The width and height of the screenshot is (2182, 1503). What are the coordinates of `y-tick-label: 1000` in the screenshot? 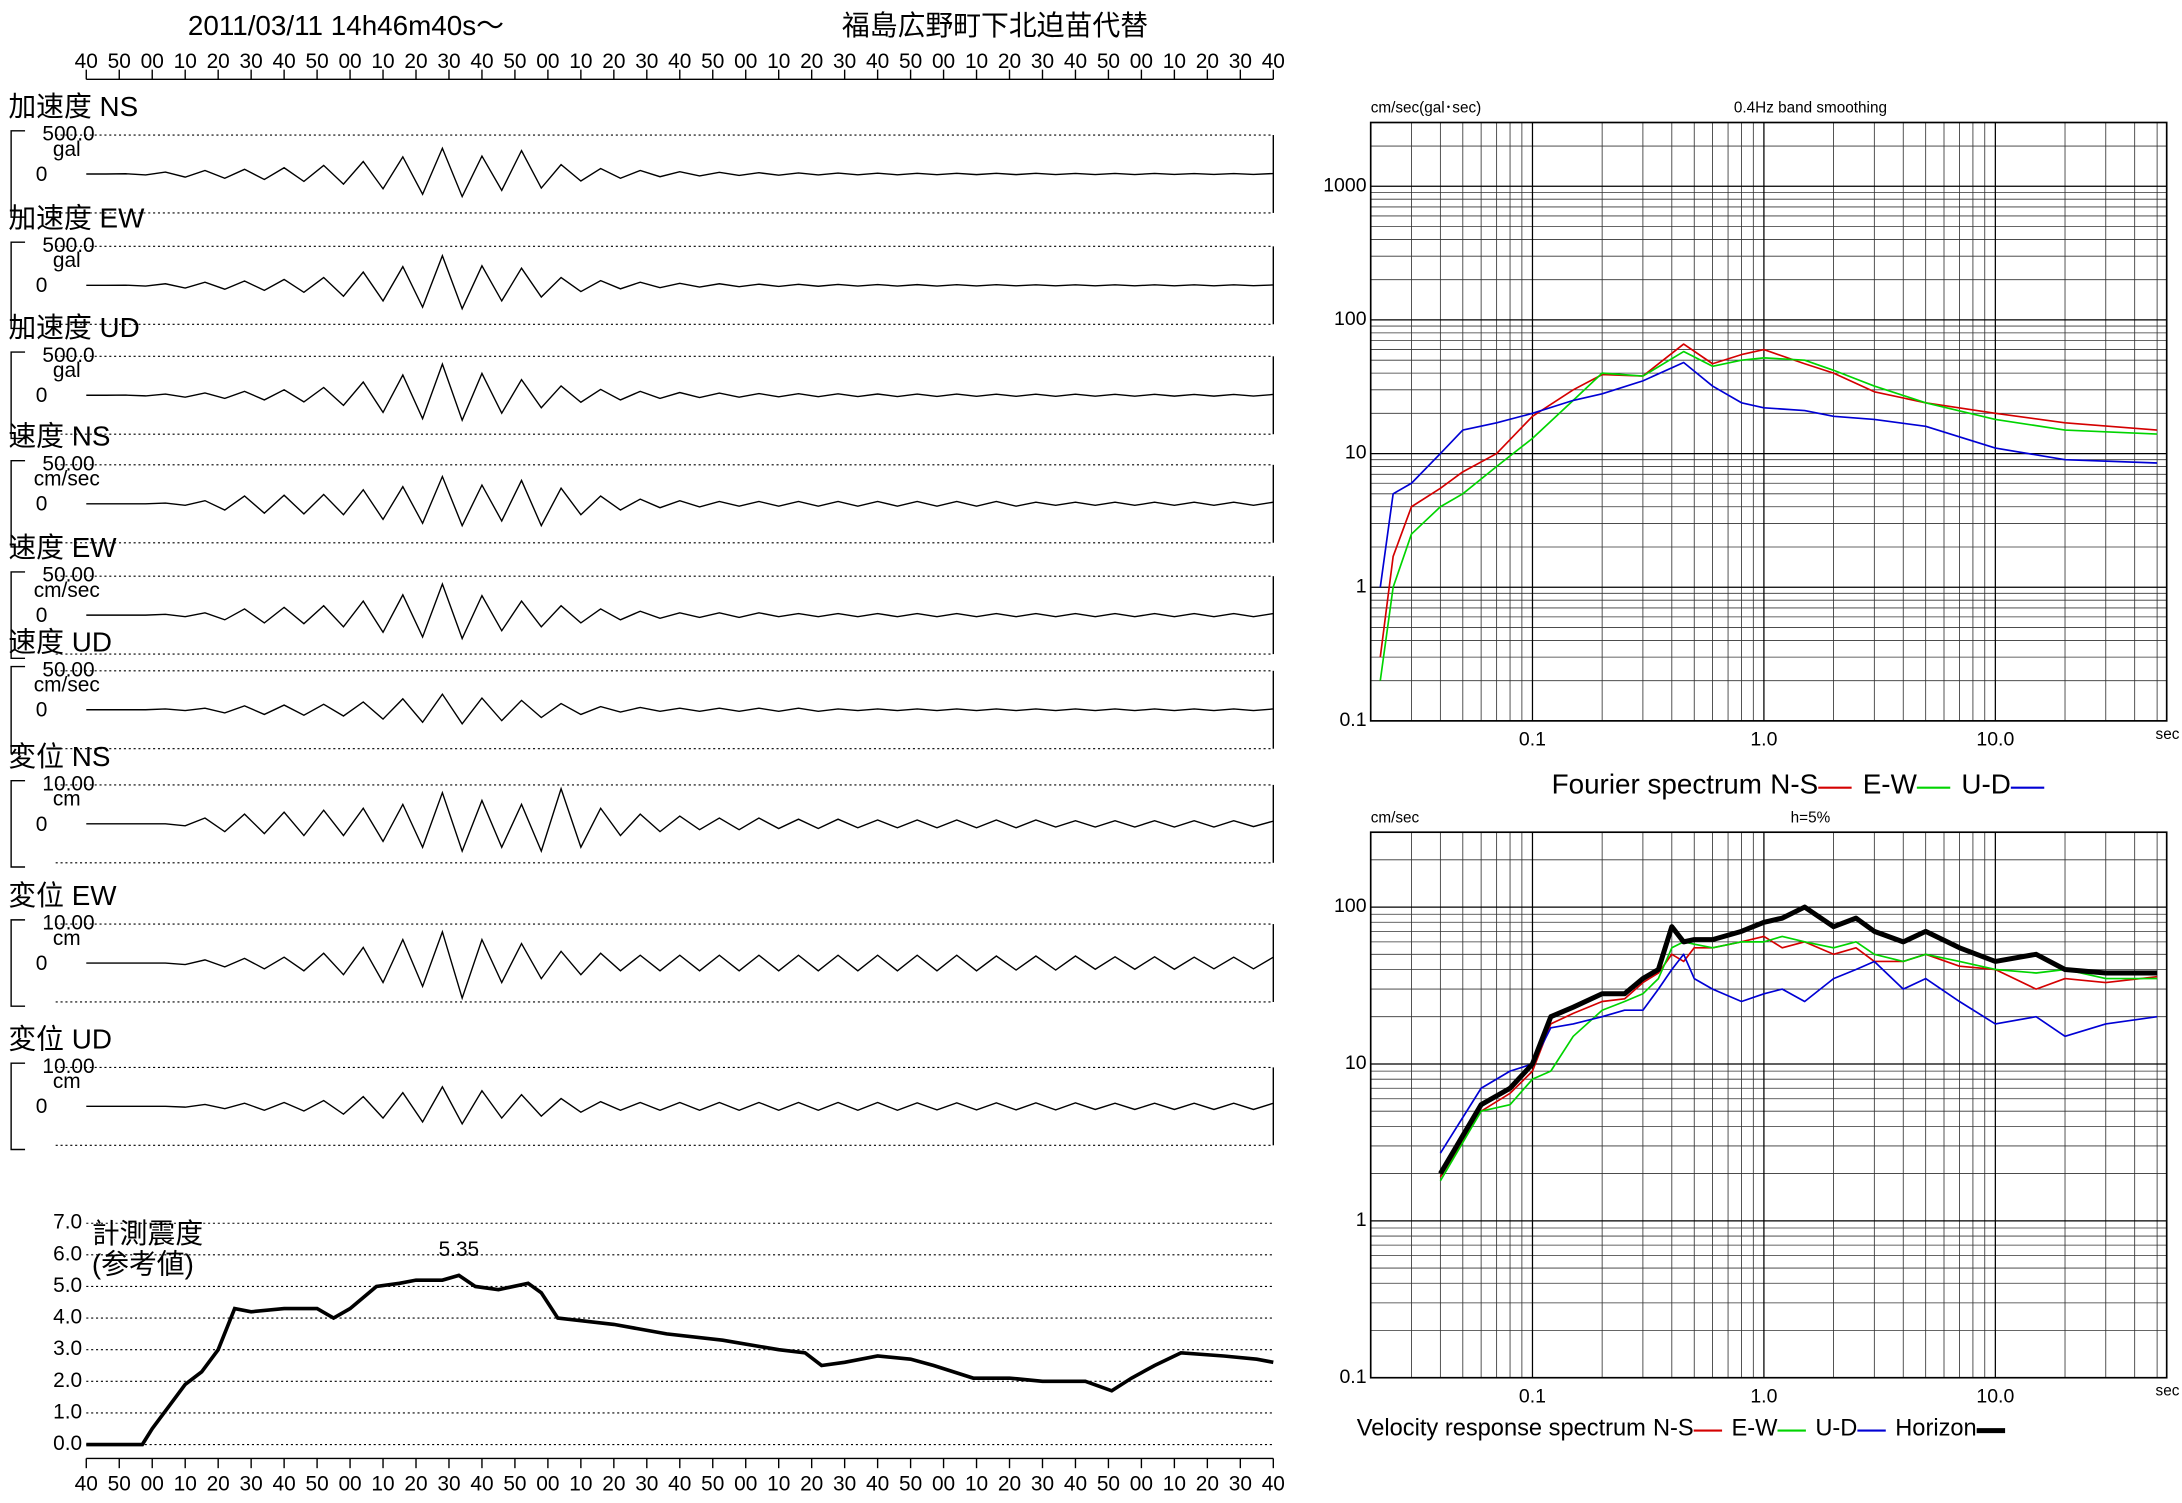 It's located at (1344, 185).